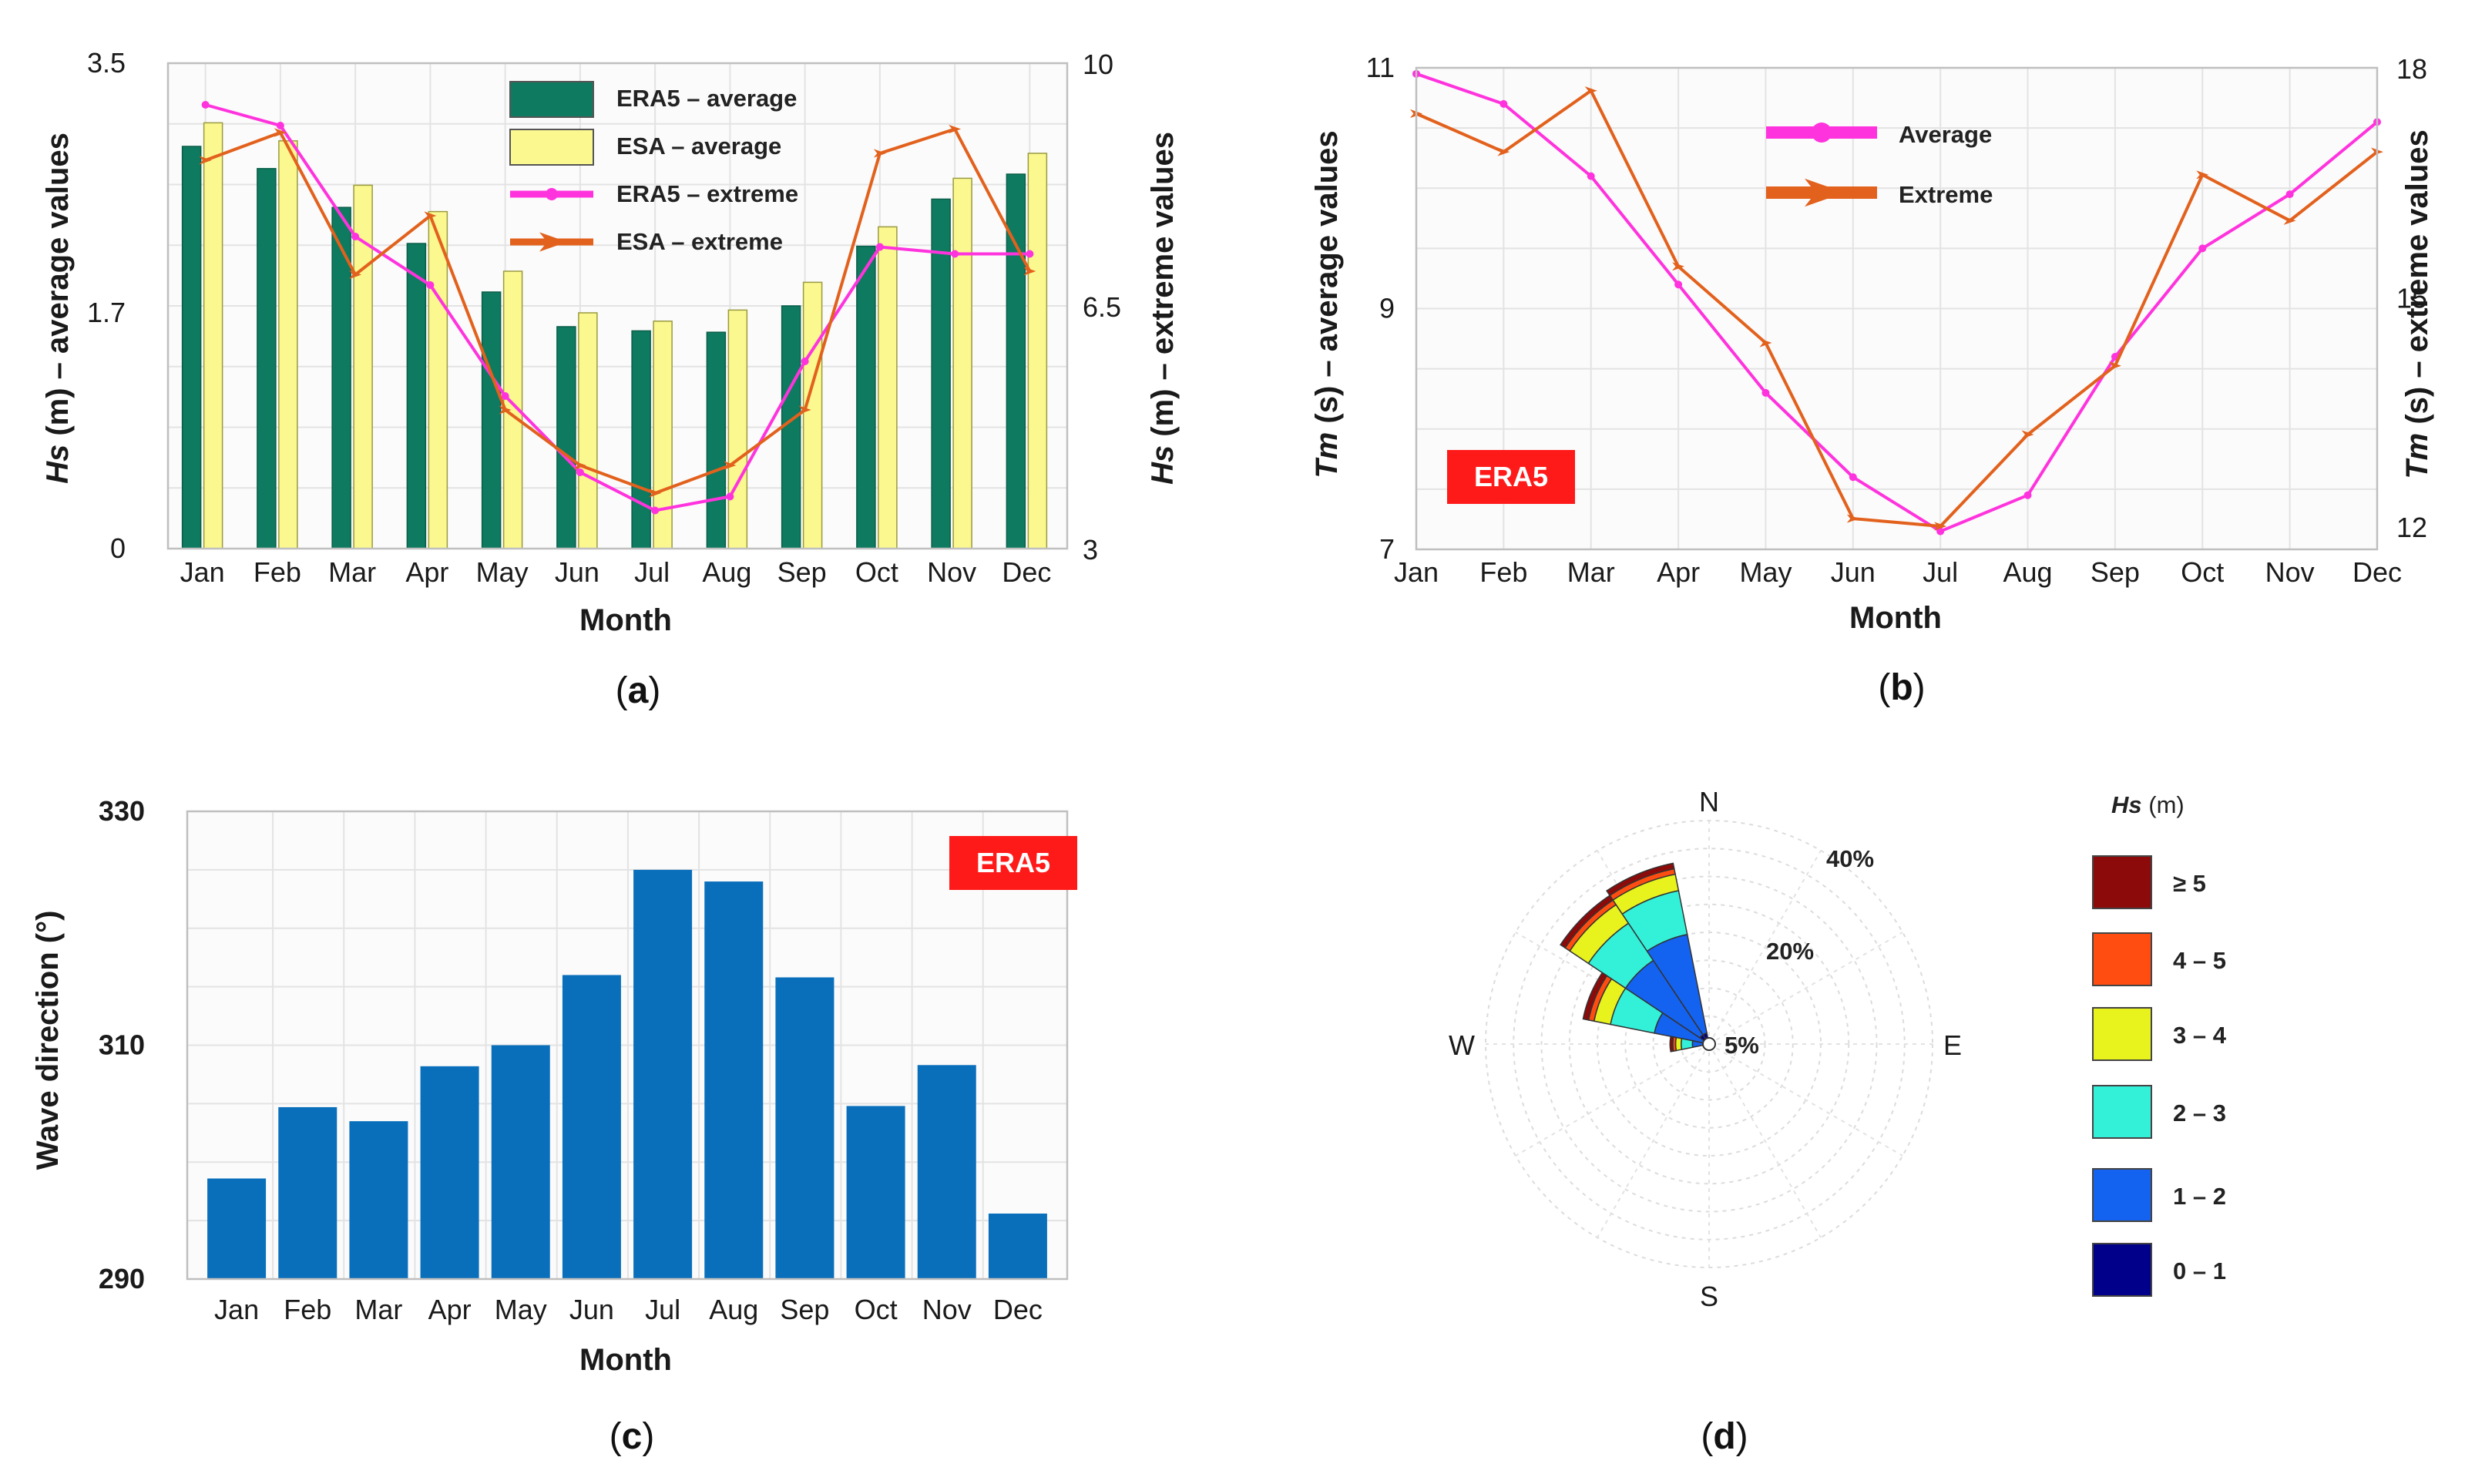 The image size is (2465, 1484). Describe the element at coordinates (2199, 1270) in the screenshot. I see `legend-label: 0 – 1` at that location.